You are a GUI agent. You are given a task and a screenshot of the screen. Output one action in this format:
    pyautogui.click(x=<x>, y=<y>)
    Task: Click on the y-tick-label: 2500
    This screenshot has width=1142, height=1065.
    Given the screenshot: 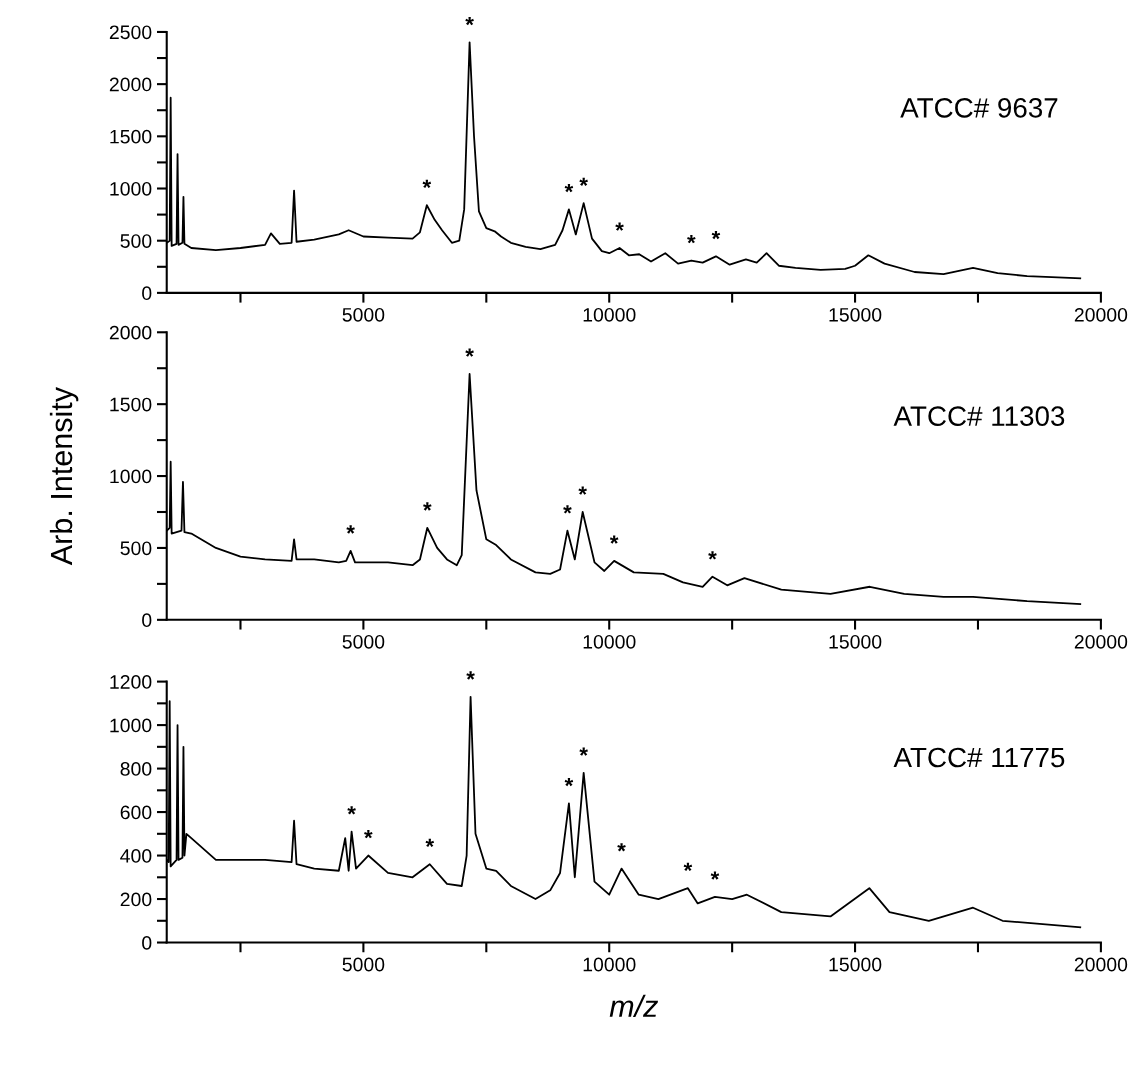 What is the action you would take?
    pyautogui.click(x=130, y=32)
    